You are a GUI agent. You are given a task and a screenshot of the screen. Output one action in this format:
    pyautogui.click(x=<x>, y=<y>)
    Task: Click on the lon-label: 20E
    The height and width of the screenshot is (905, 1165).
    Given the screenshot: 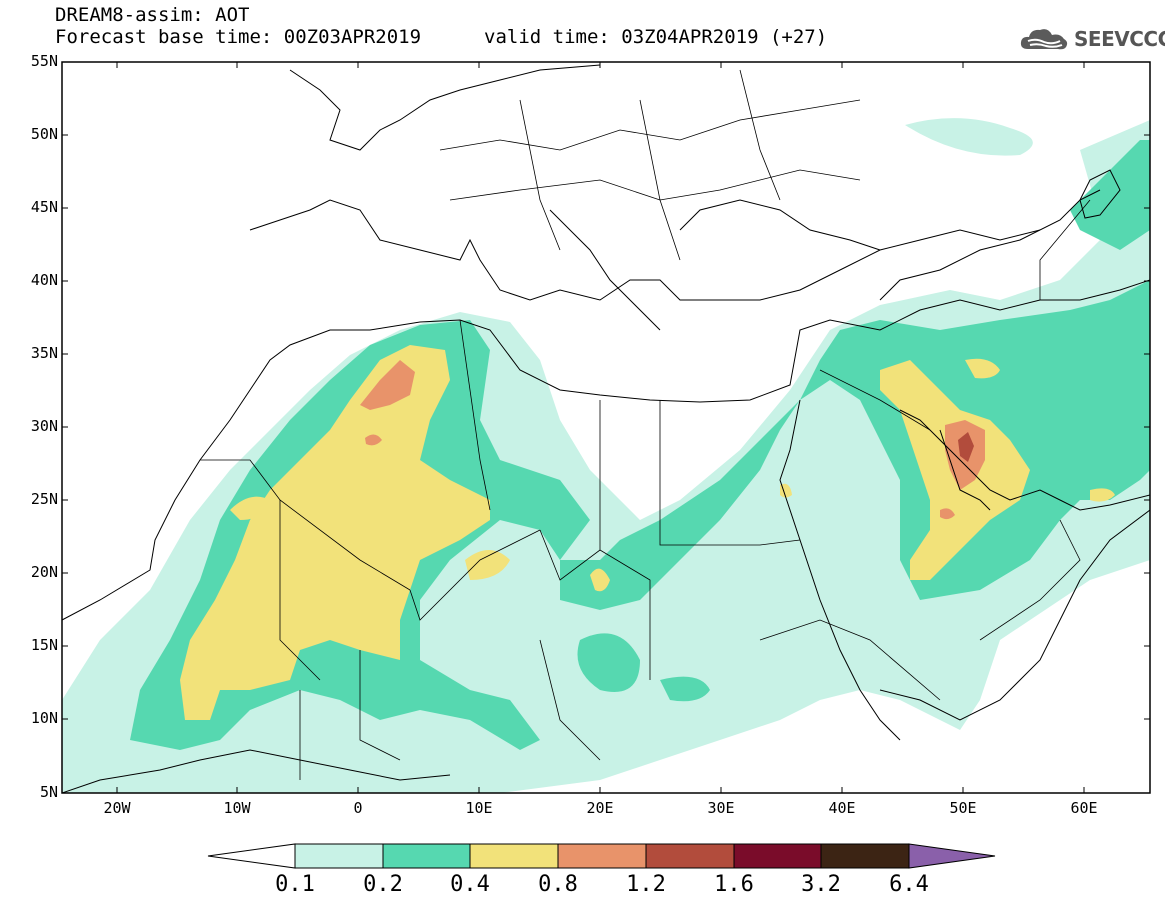 What is the action you would take?
    pyautogui.click(x=600, y=808)
    